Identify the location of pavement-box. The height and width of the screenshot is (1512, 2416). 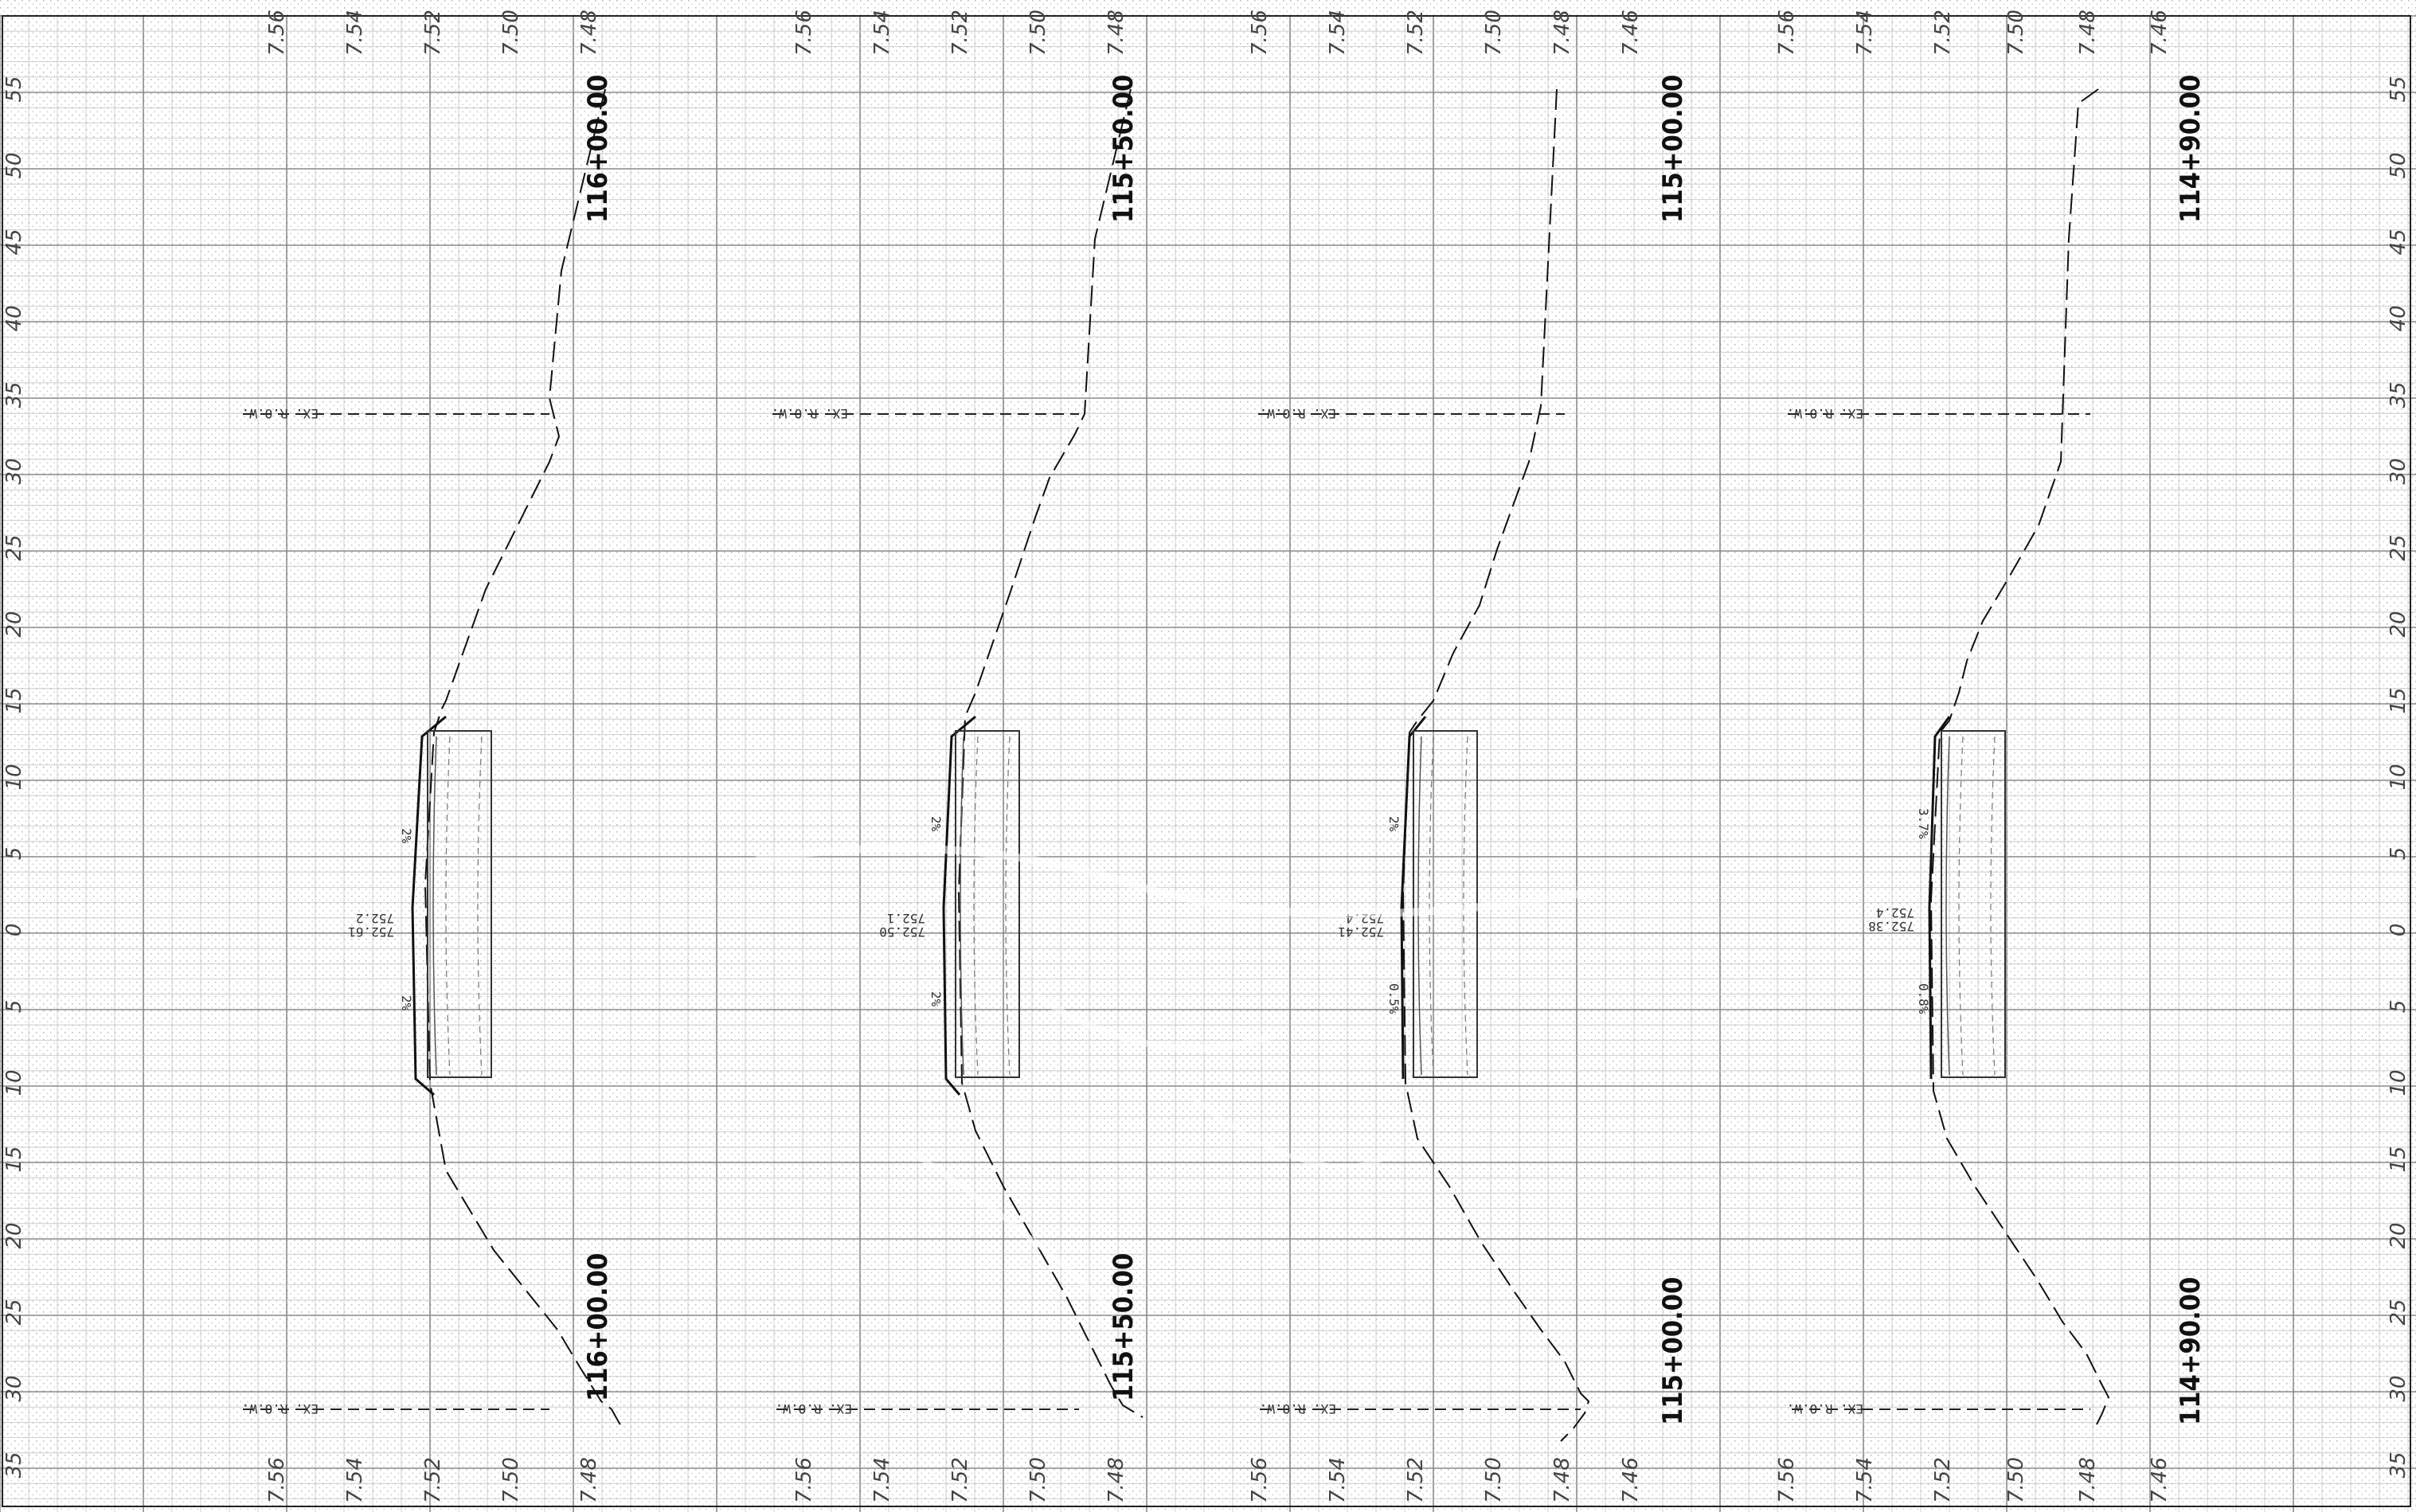
(1974, 904).